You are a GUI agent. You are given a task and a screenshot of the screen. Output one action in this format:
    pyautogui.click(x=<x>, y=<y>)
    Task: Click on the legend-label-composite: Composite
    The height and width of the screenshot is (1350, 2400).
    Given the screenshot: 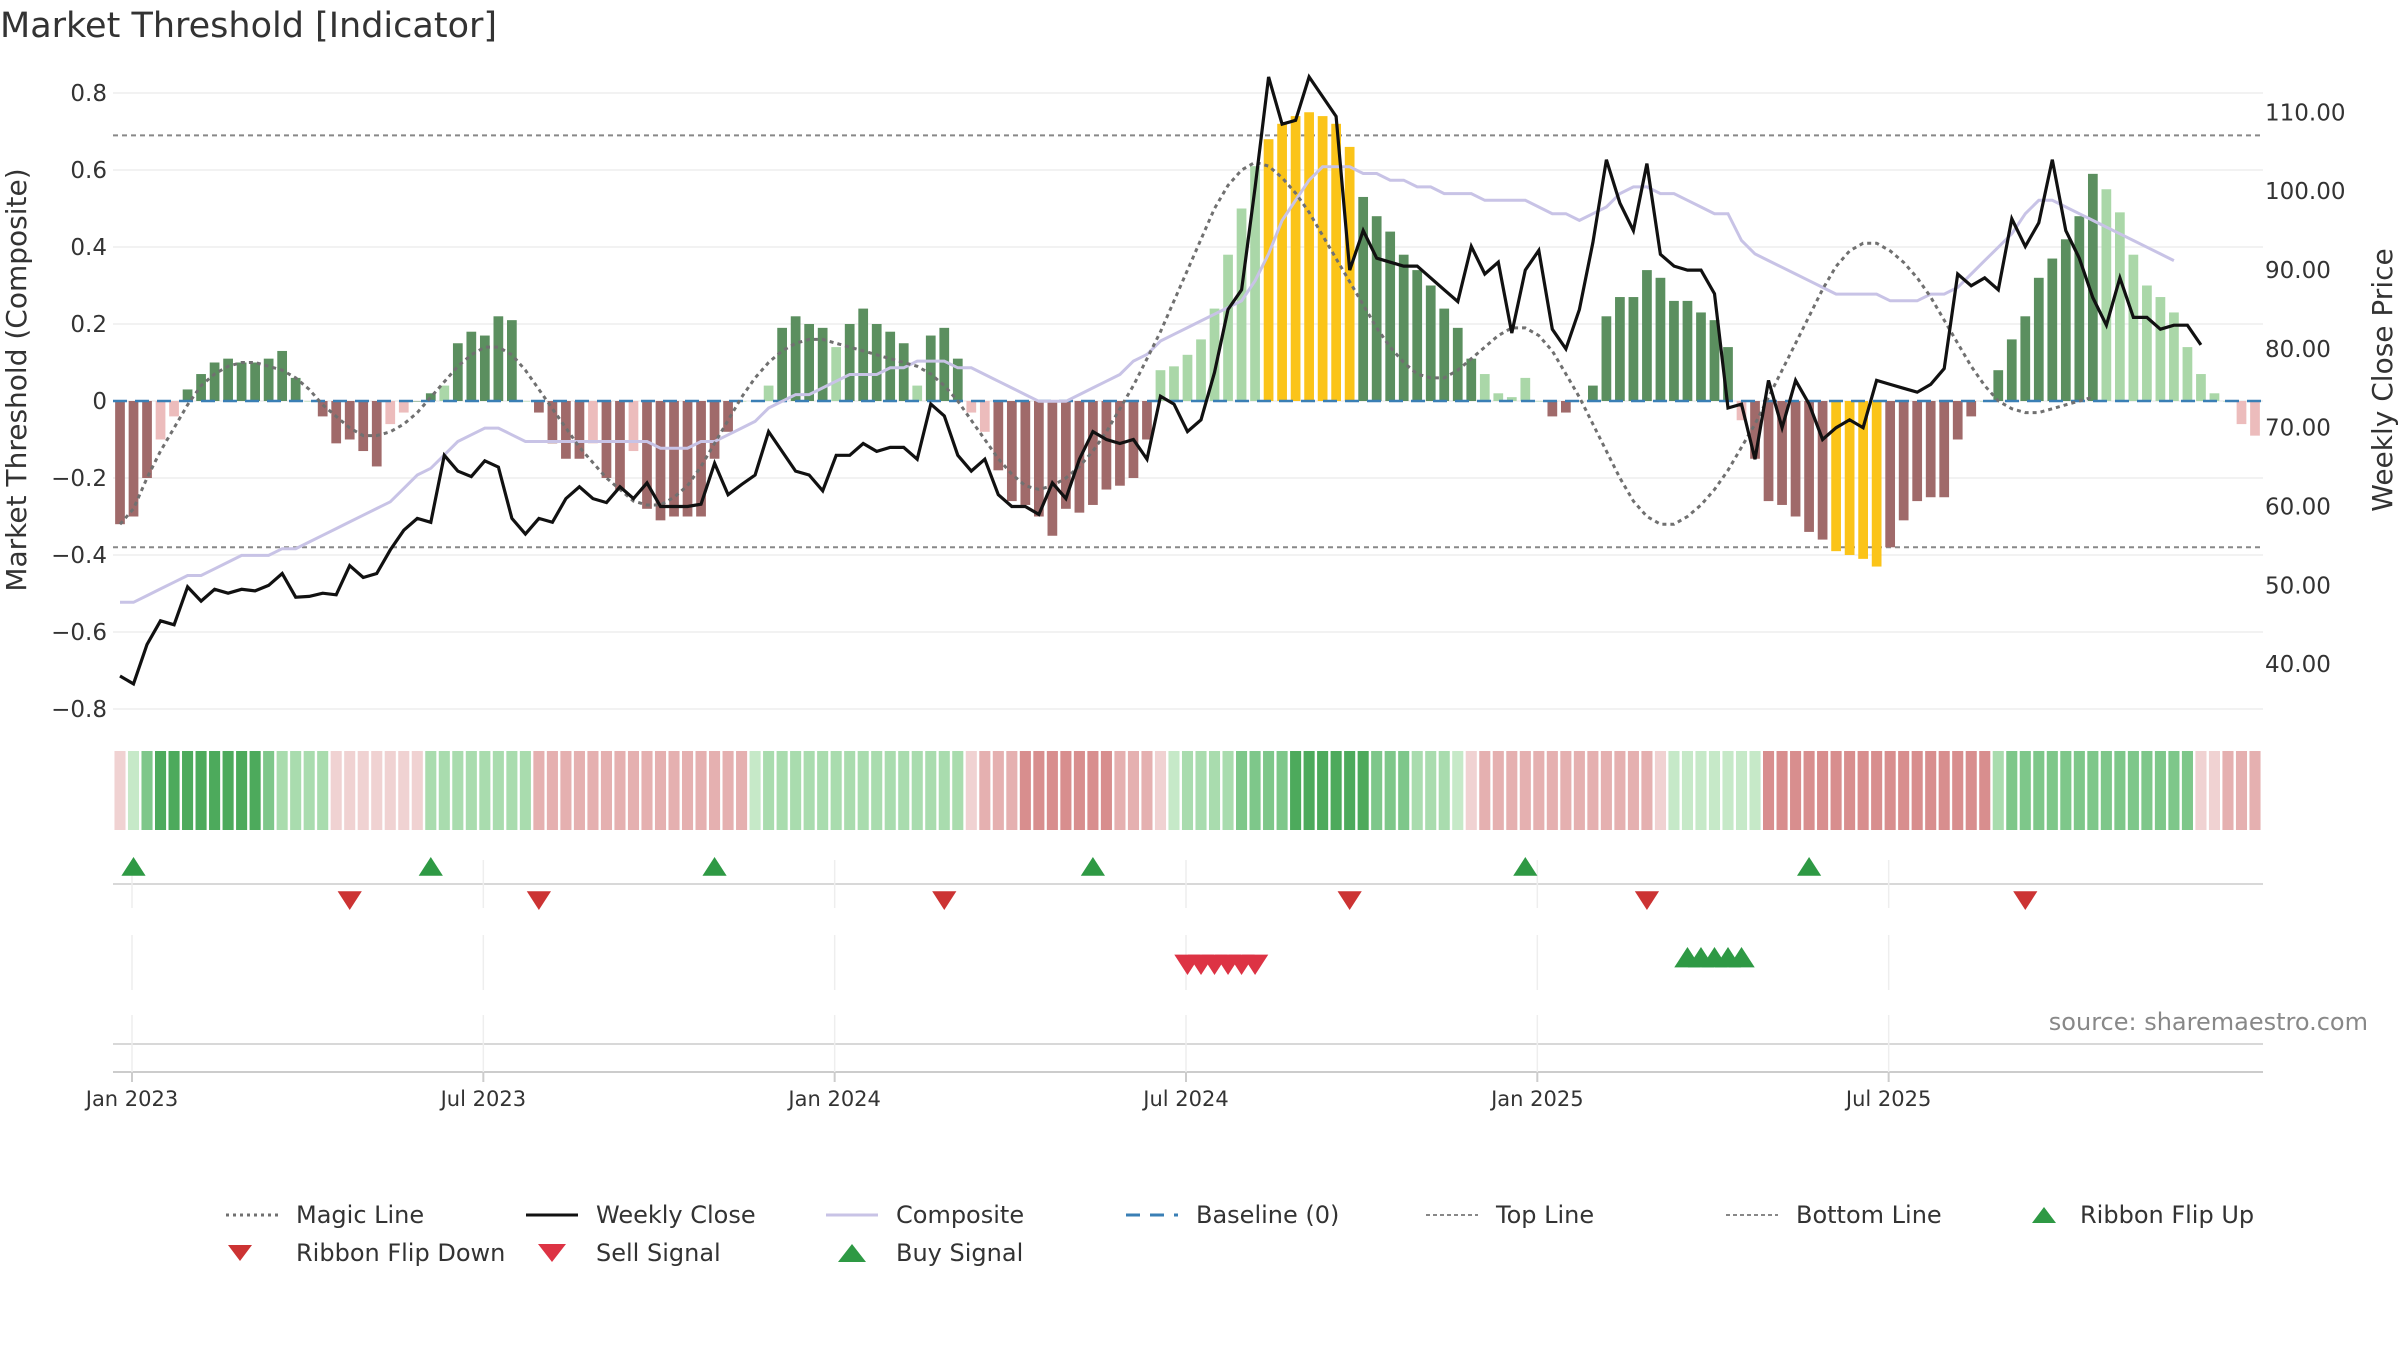 What is the action you would take?
    pyautogui.click(x=960, y=1215)
    